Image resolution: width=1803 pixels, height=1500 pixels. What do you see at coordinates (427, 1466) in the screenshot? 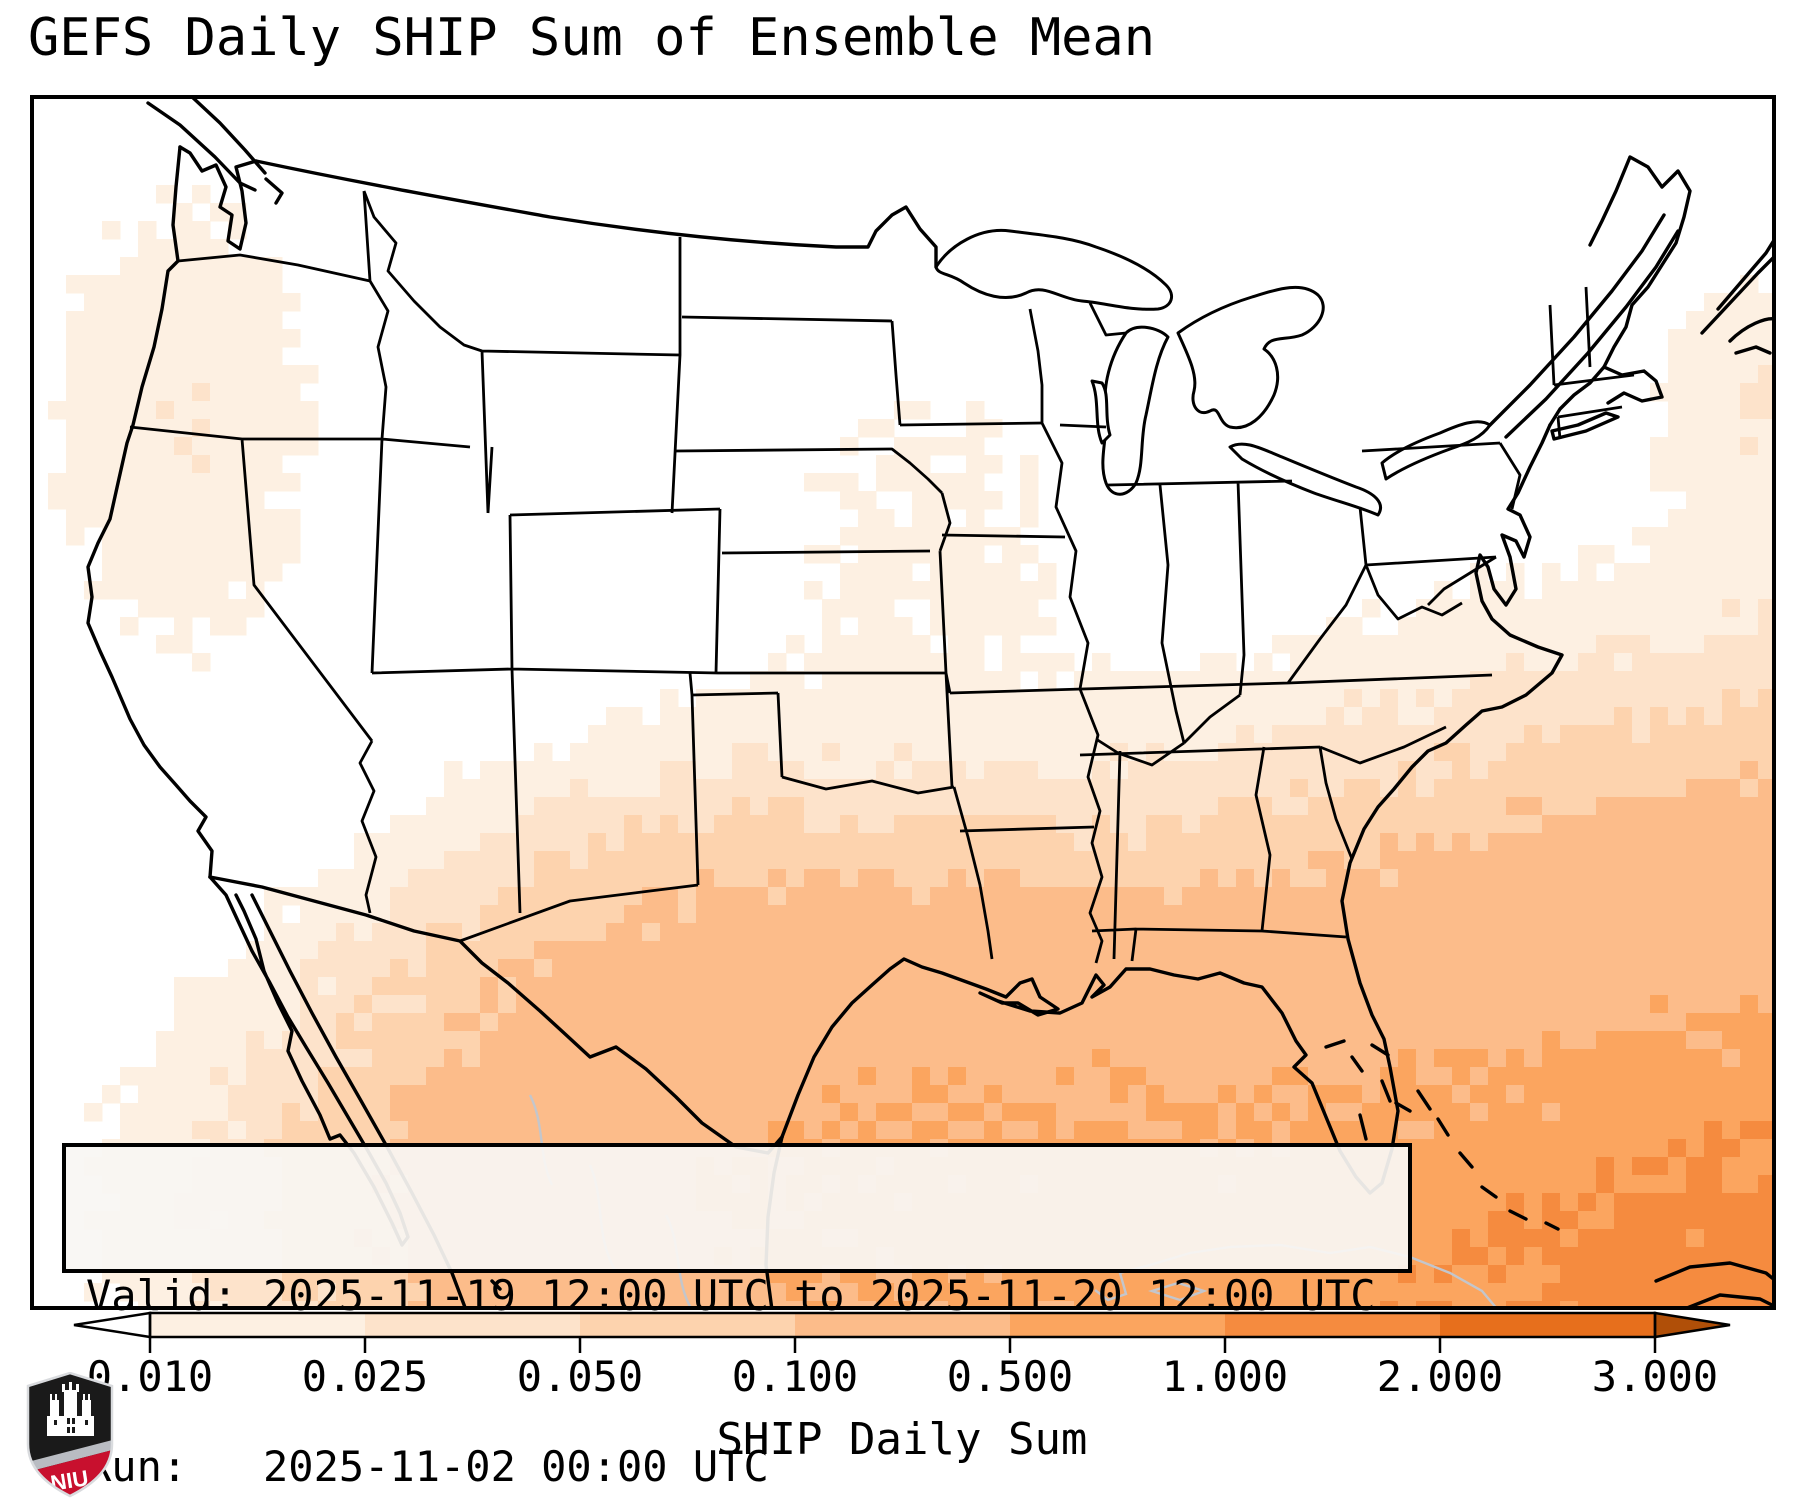
I see `run-time-text: Run: 2025-11-02 00:00 UTC` at bounding box center [427, 1466].